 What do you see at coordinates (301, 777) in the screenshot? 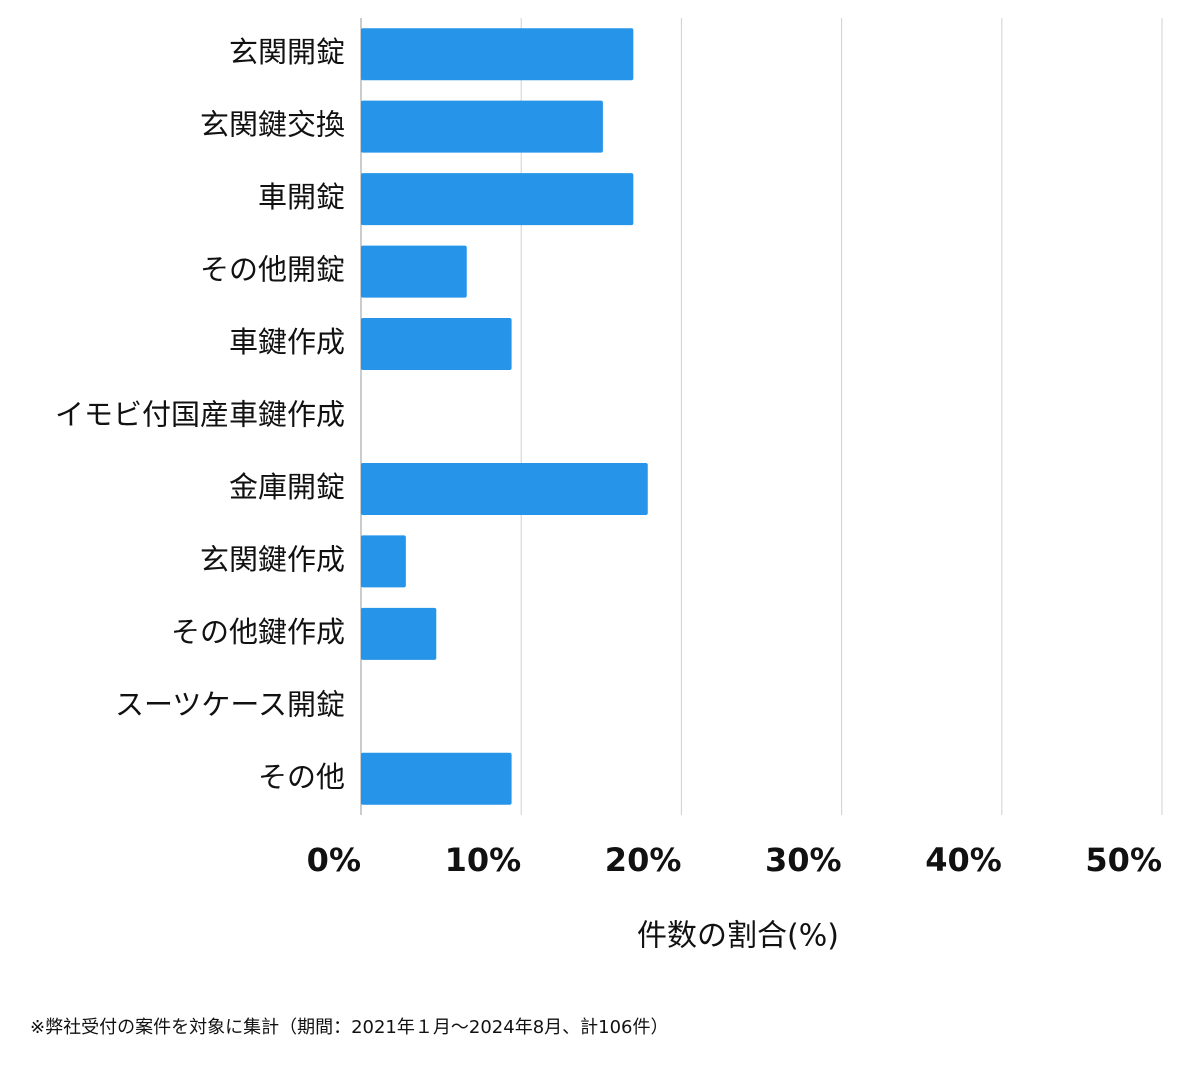
I see `y-tick-label: その他` at bounding box center [301, 777].